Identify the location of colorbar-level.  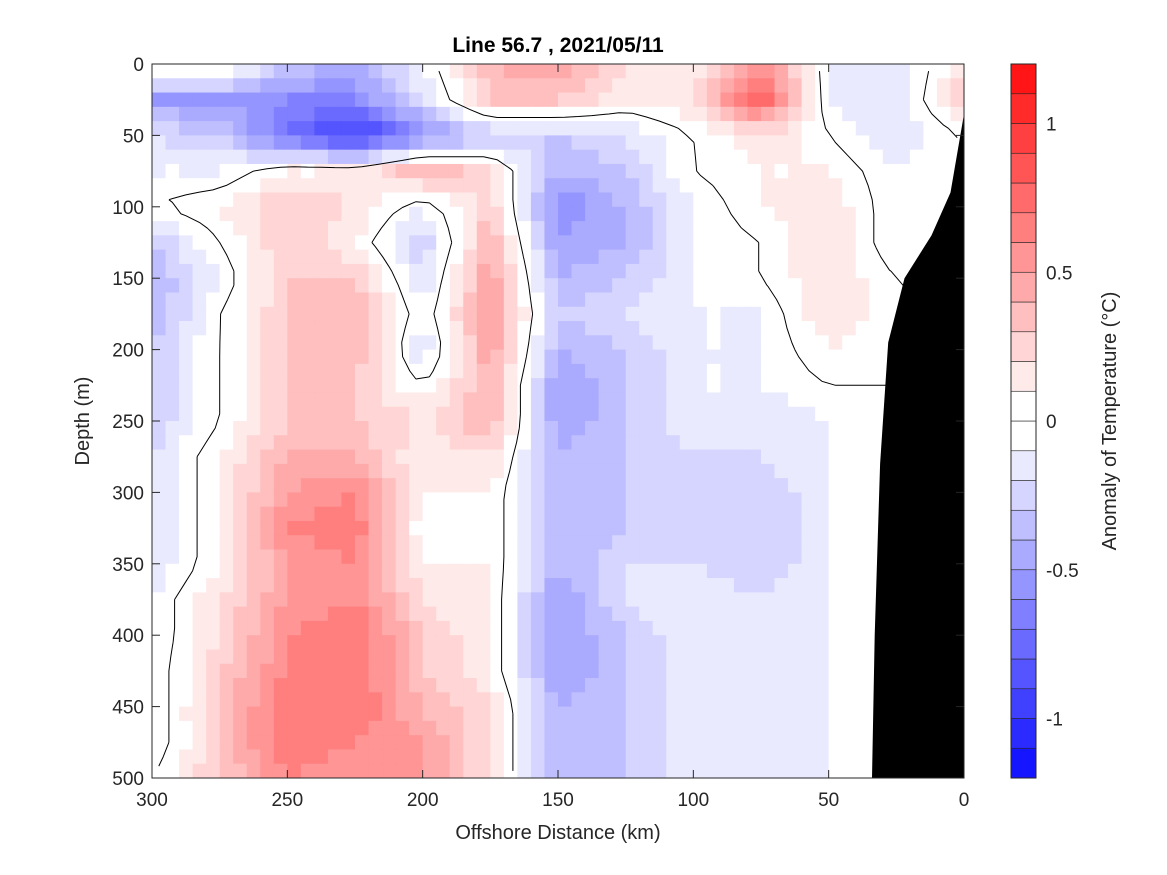
(1023, 198).